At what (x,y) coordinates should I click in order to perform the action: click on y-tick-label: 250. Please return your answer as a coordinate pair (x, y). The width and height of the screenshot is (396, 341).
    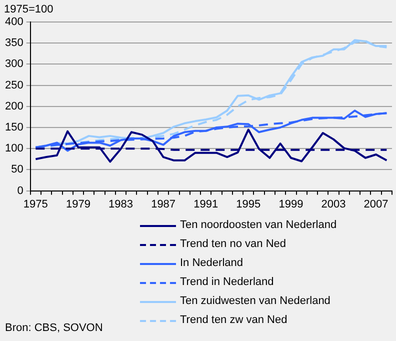
    Looking at the image, I should click on (14, 85).